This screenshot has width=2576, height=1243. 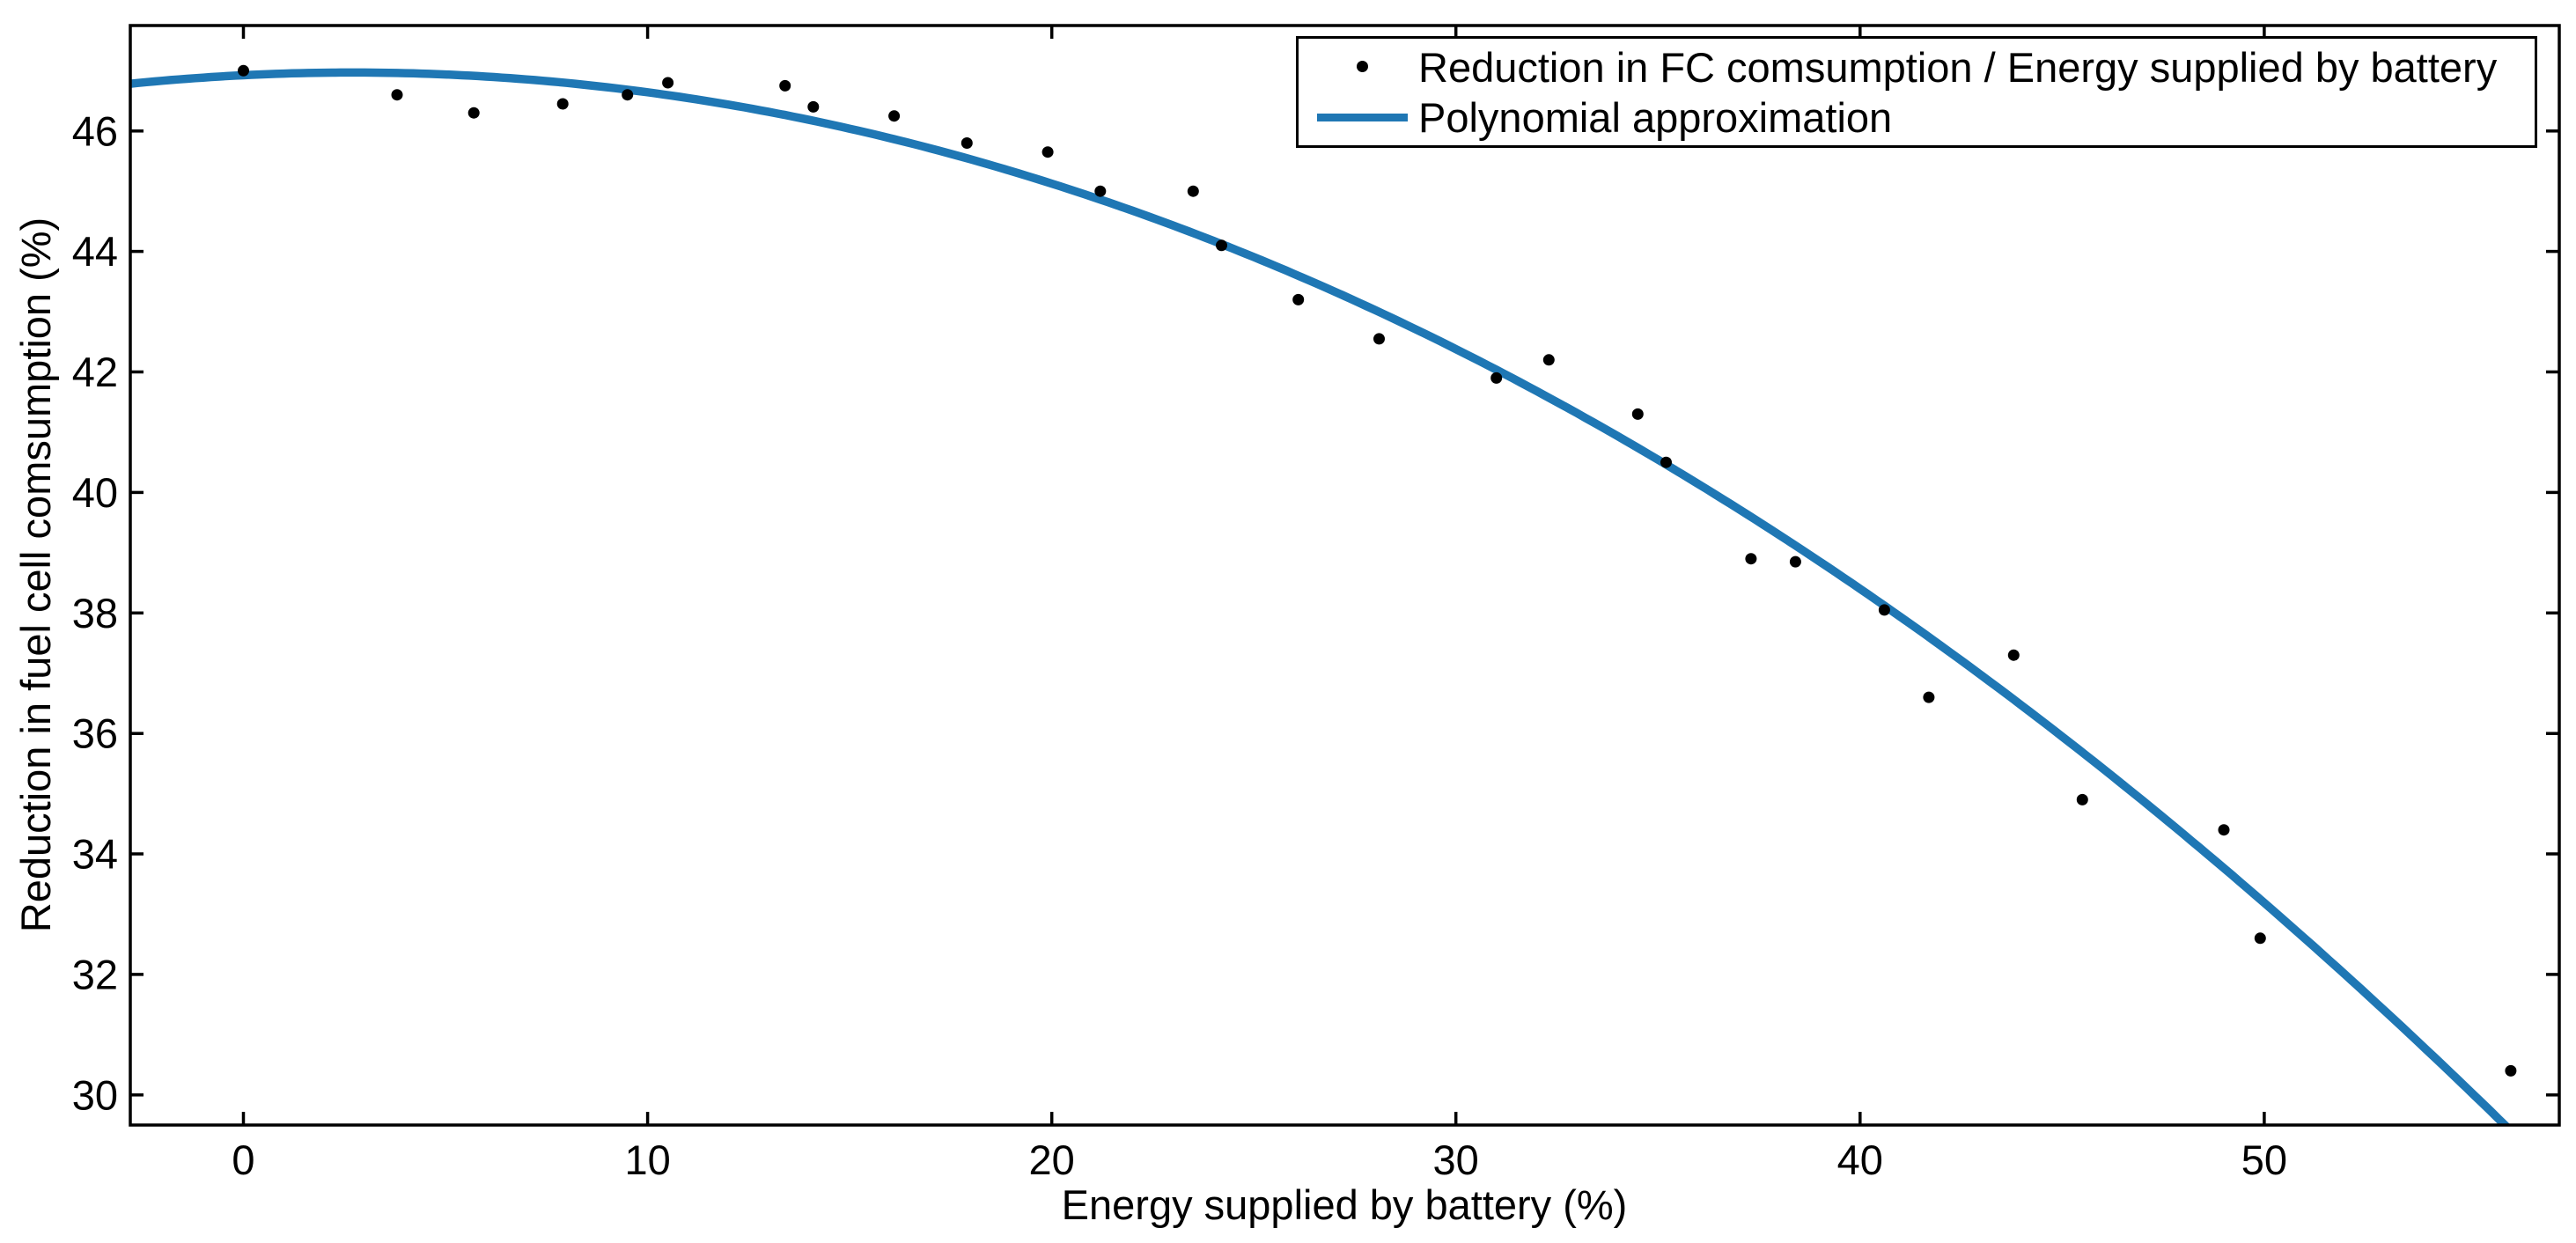 What do you see at coordinates (95, 733) in the screenshot?
I see `y-tick-label: 36` at bounding box center [95, 733].